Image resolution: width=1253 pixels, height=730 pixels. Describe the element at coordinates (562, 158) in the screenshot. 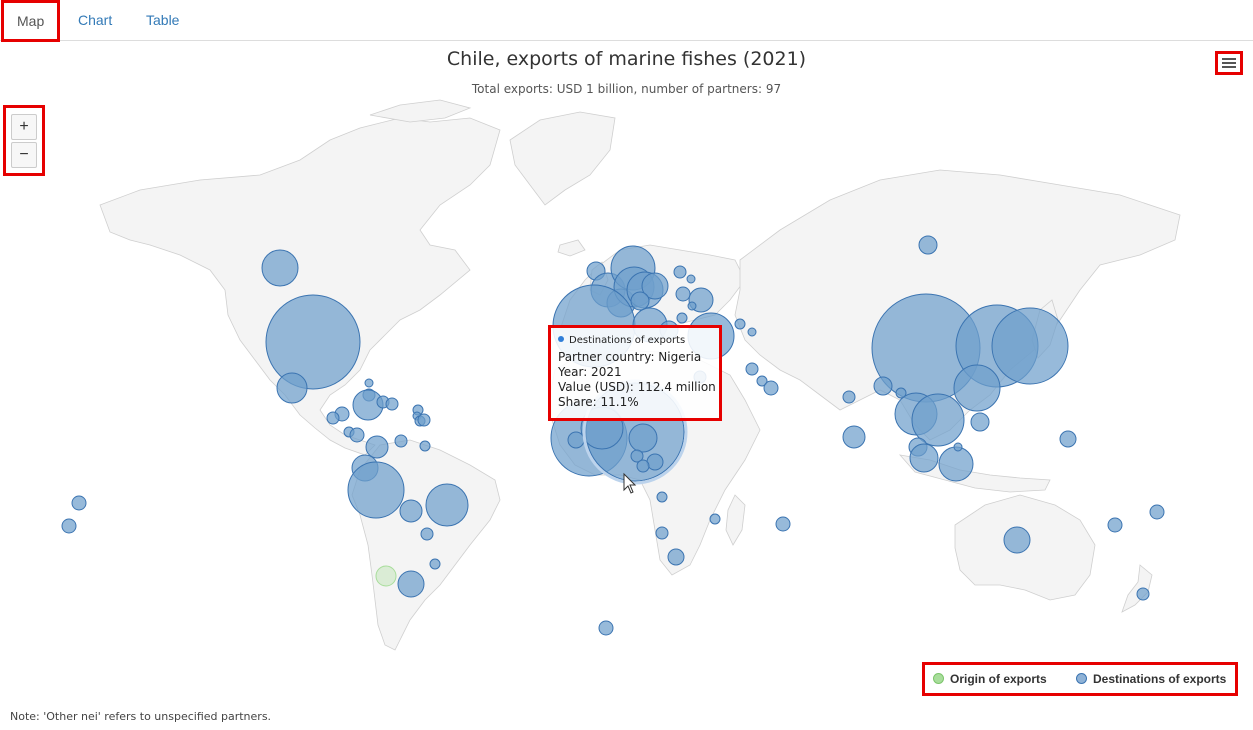

I see `land-greenland` at that location.